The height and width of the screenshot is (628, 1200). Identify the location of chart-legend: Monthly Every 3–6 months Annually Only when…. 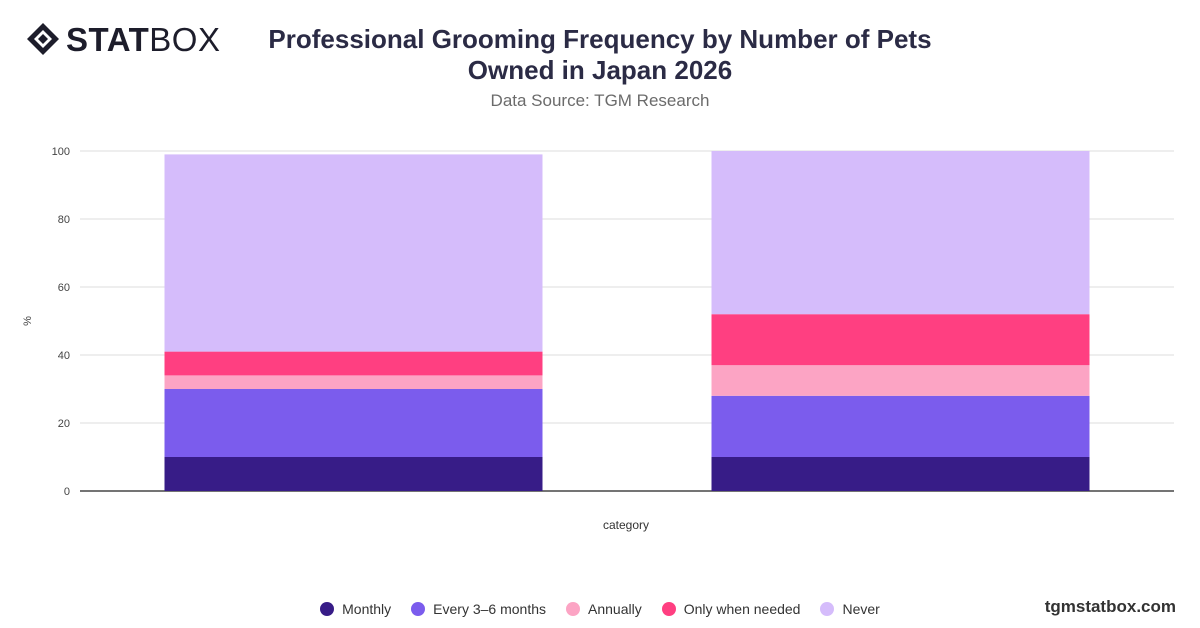
(600, 609).